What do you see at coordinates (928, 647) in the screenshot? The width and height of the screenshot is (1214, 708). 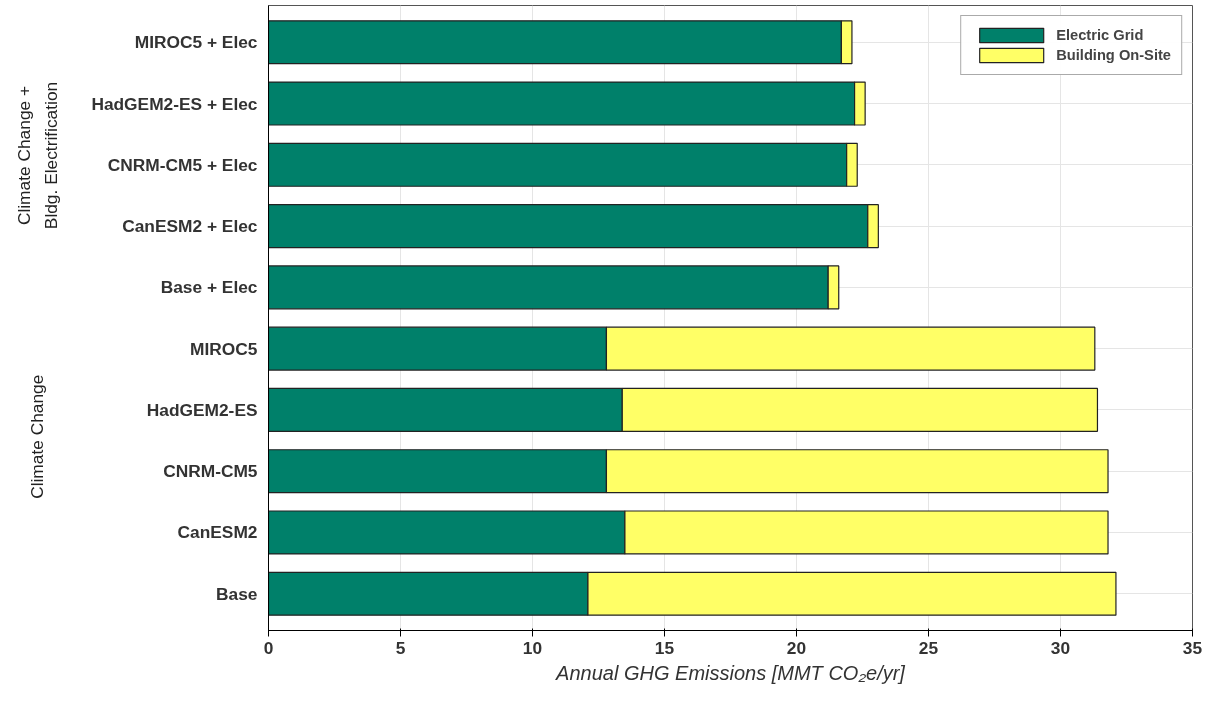 I see `x-tick-label: 25` at bounding box center [928, 647].